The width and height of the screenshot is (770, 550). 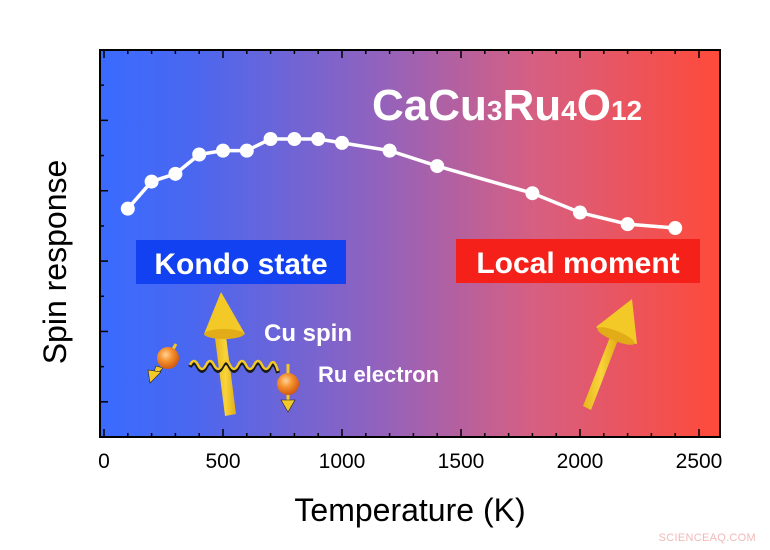 I want to click on coupling-wave-highlight-icon, so click(x=234, y=365).